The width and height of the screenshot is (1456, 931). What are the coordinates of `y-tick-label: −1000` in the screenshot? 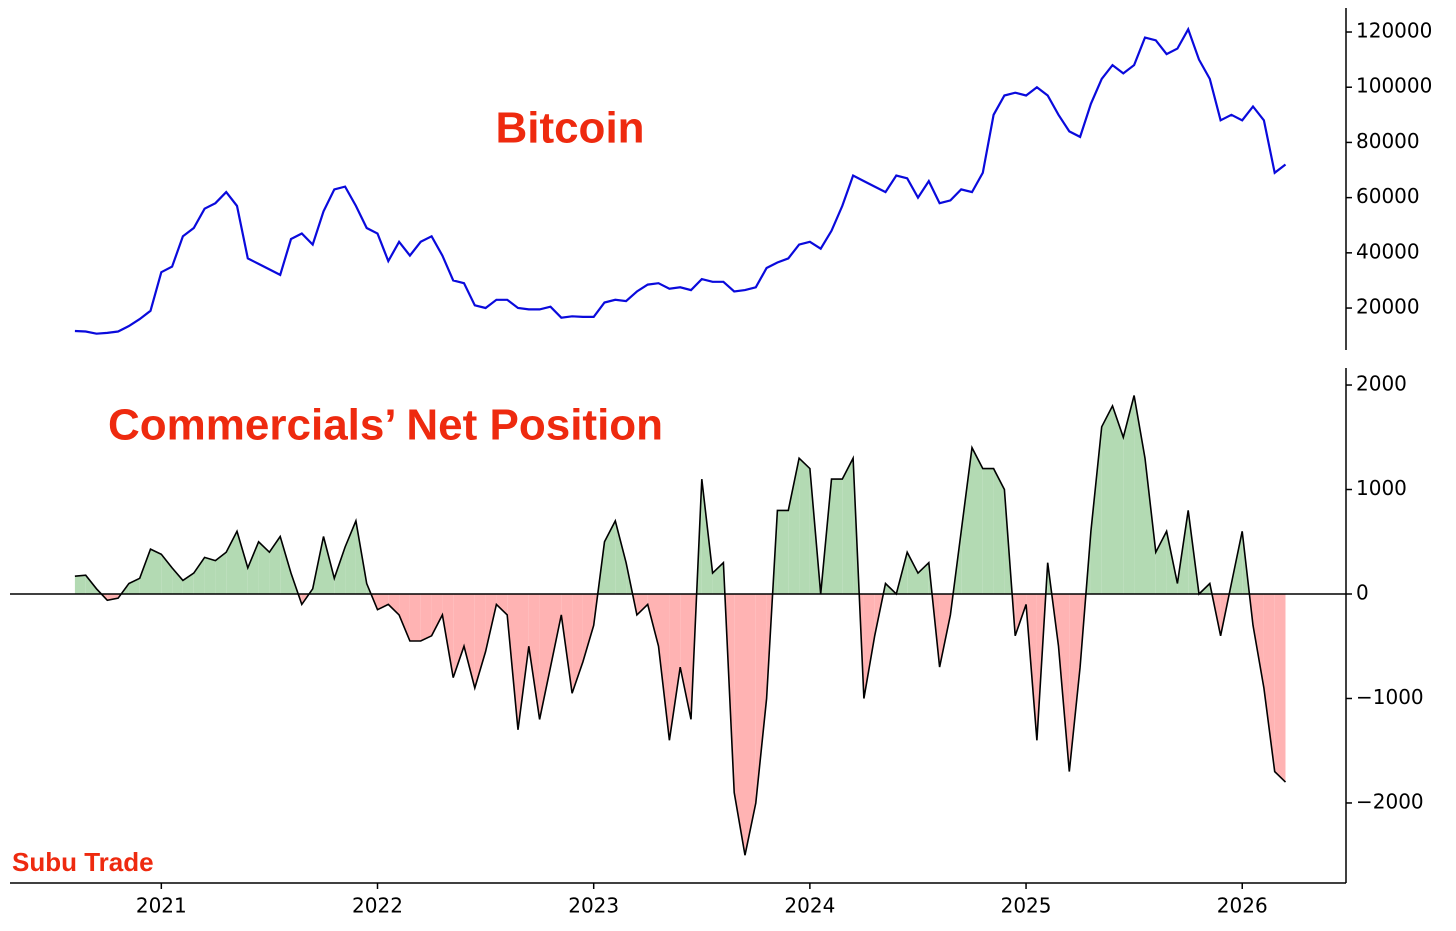 It's located at (1390, 697).